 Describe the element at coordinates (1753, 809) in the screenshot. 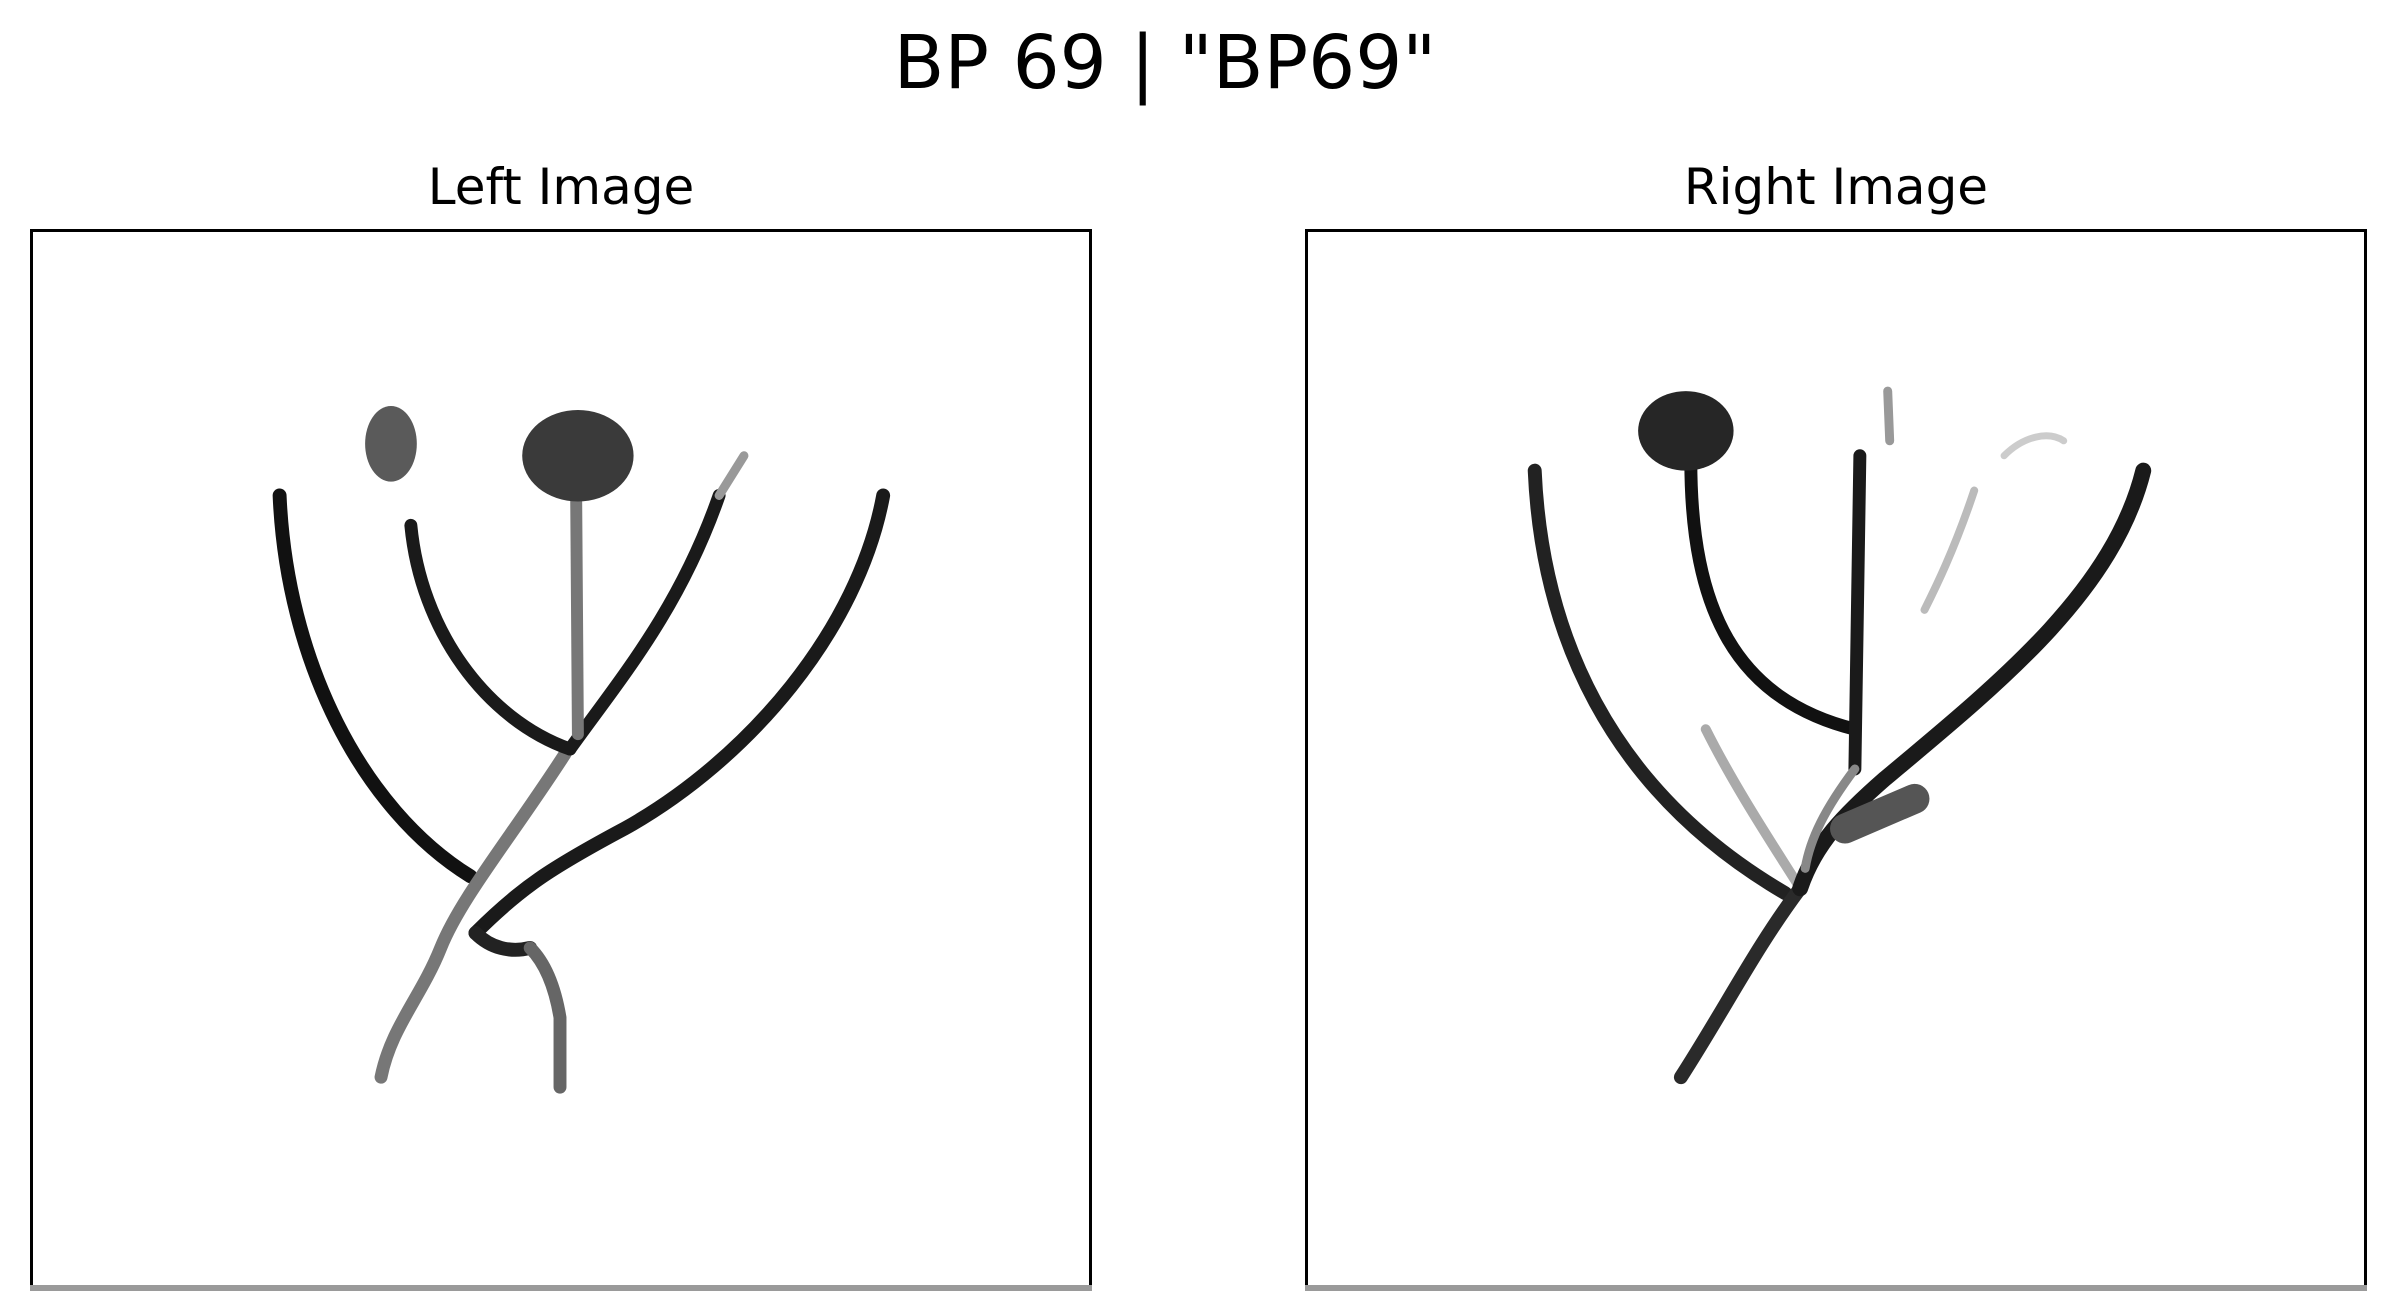

I see `right-mid-gray-branch` at that location.